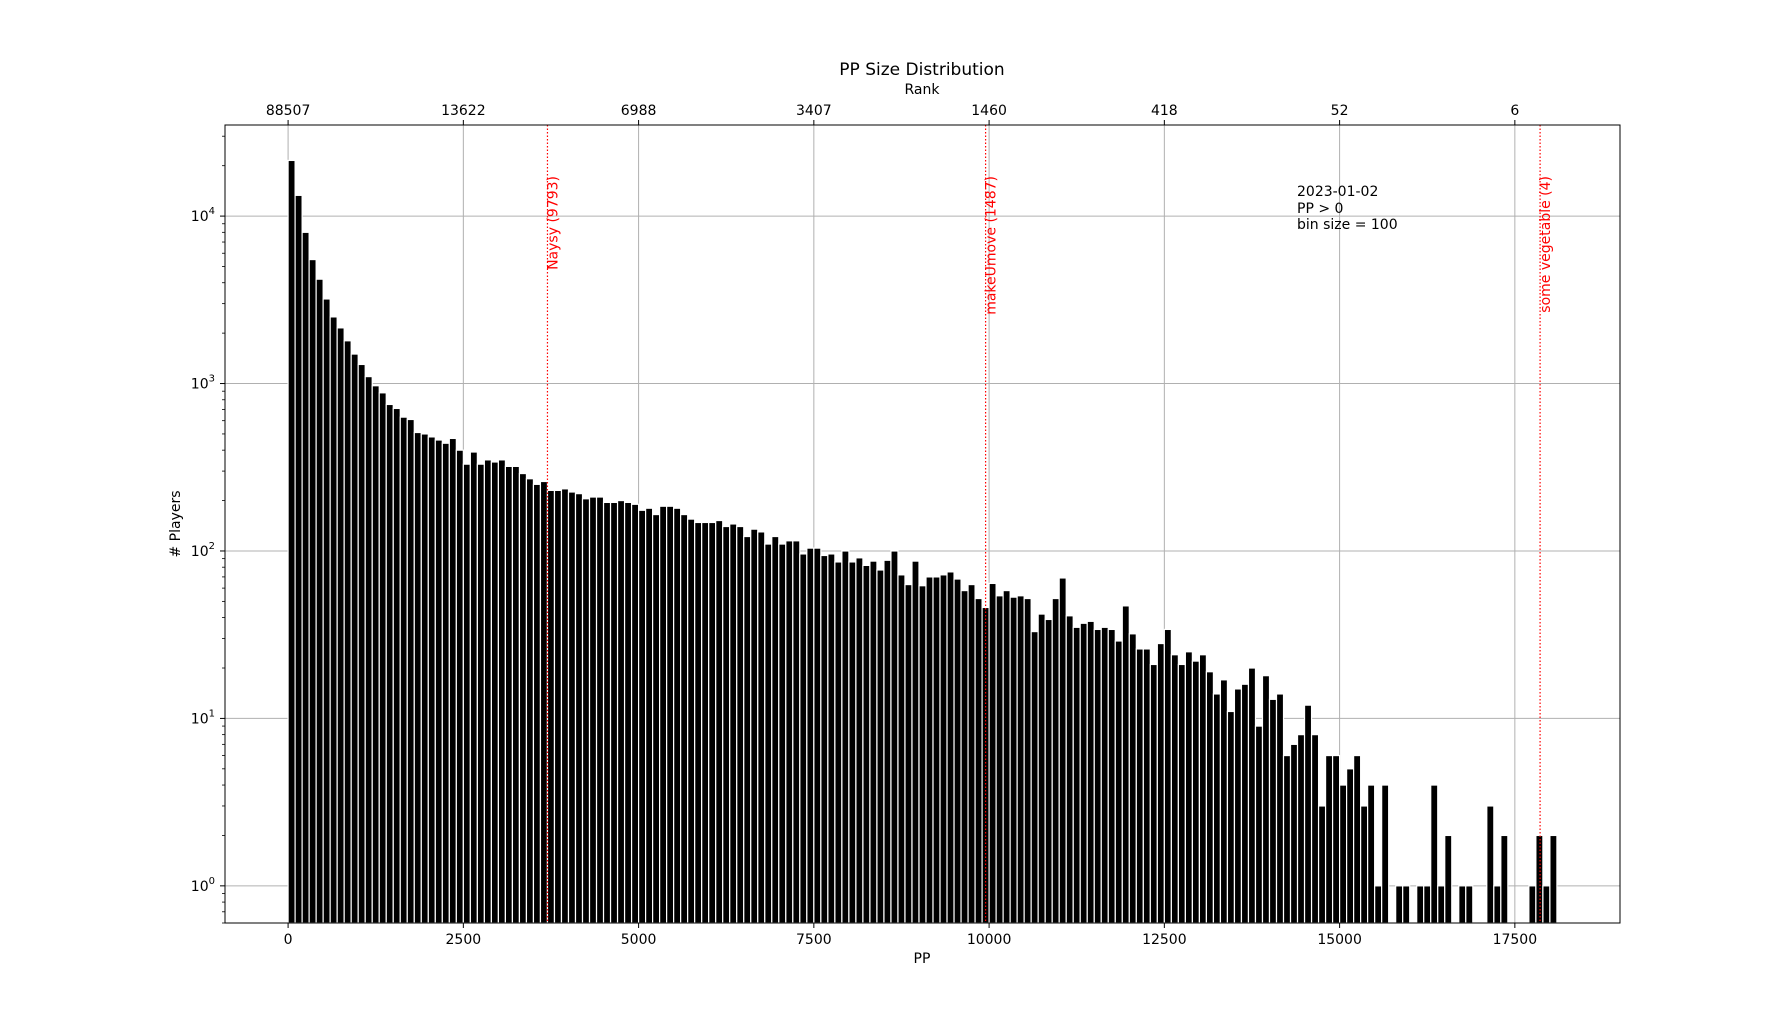 This screenshot has width=1792, height=1031. Describe the element at coordinates (288, 940) in the screenshot. I see `x-tick-label: 0` at that location.